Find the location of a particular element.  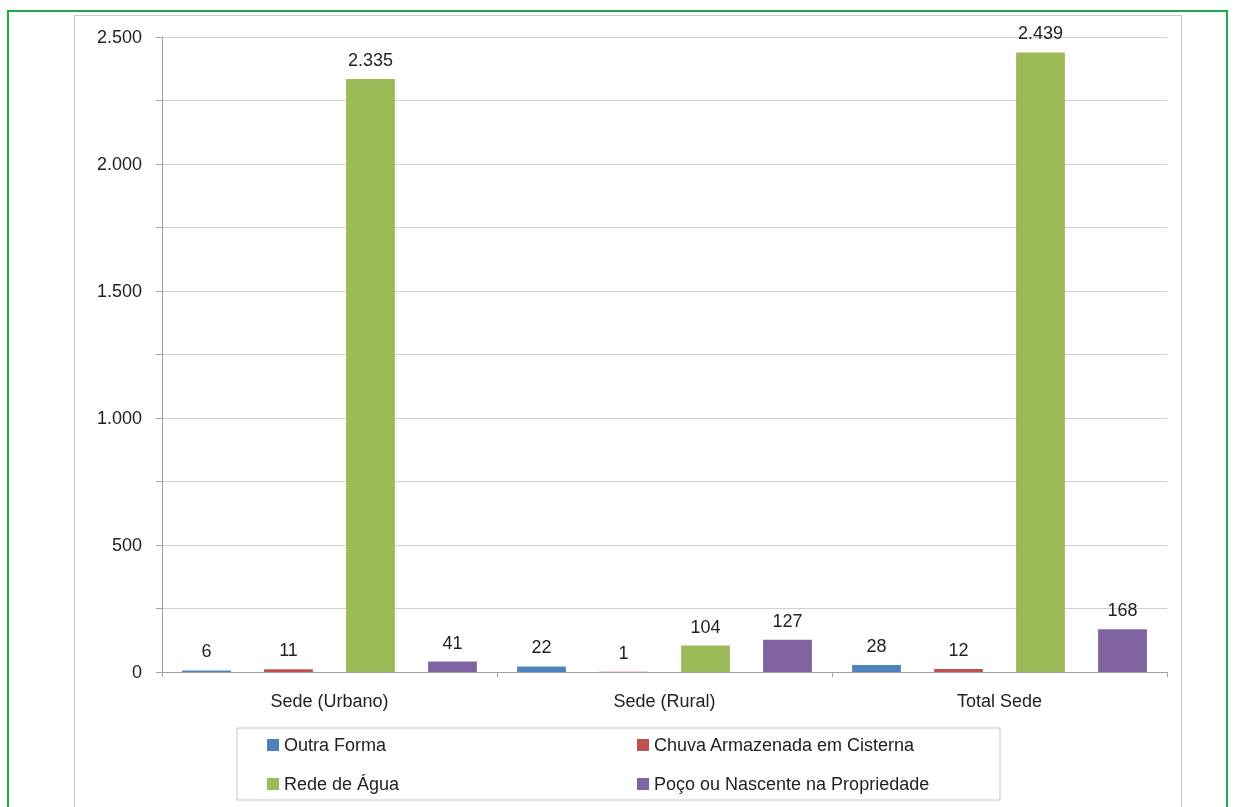

data-label: 168 is located at coordinates (1122, 610).